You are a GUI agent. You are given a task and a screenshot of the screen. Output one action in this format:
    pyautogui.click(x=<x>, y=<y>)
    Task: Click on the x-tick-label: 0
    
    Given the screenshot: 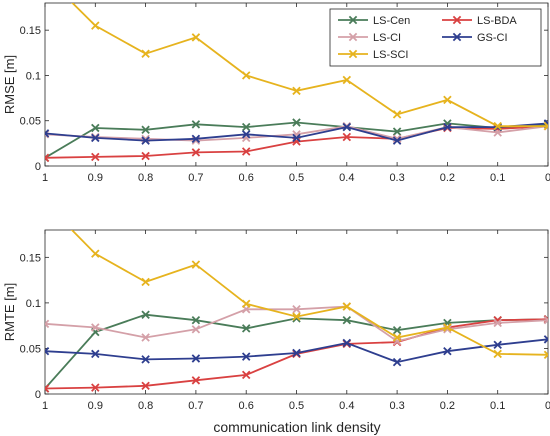 What is the action you would take?
    pyautogui.click(x=547, y=178)
    